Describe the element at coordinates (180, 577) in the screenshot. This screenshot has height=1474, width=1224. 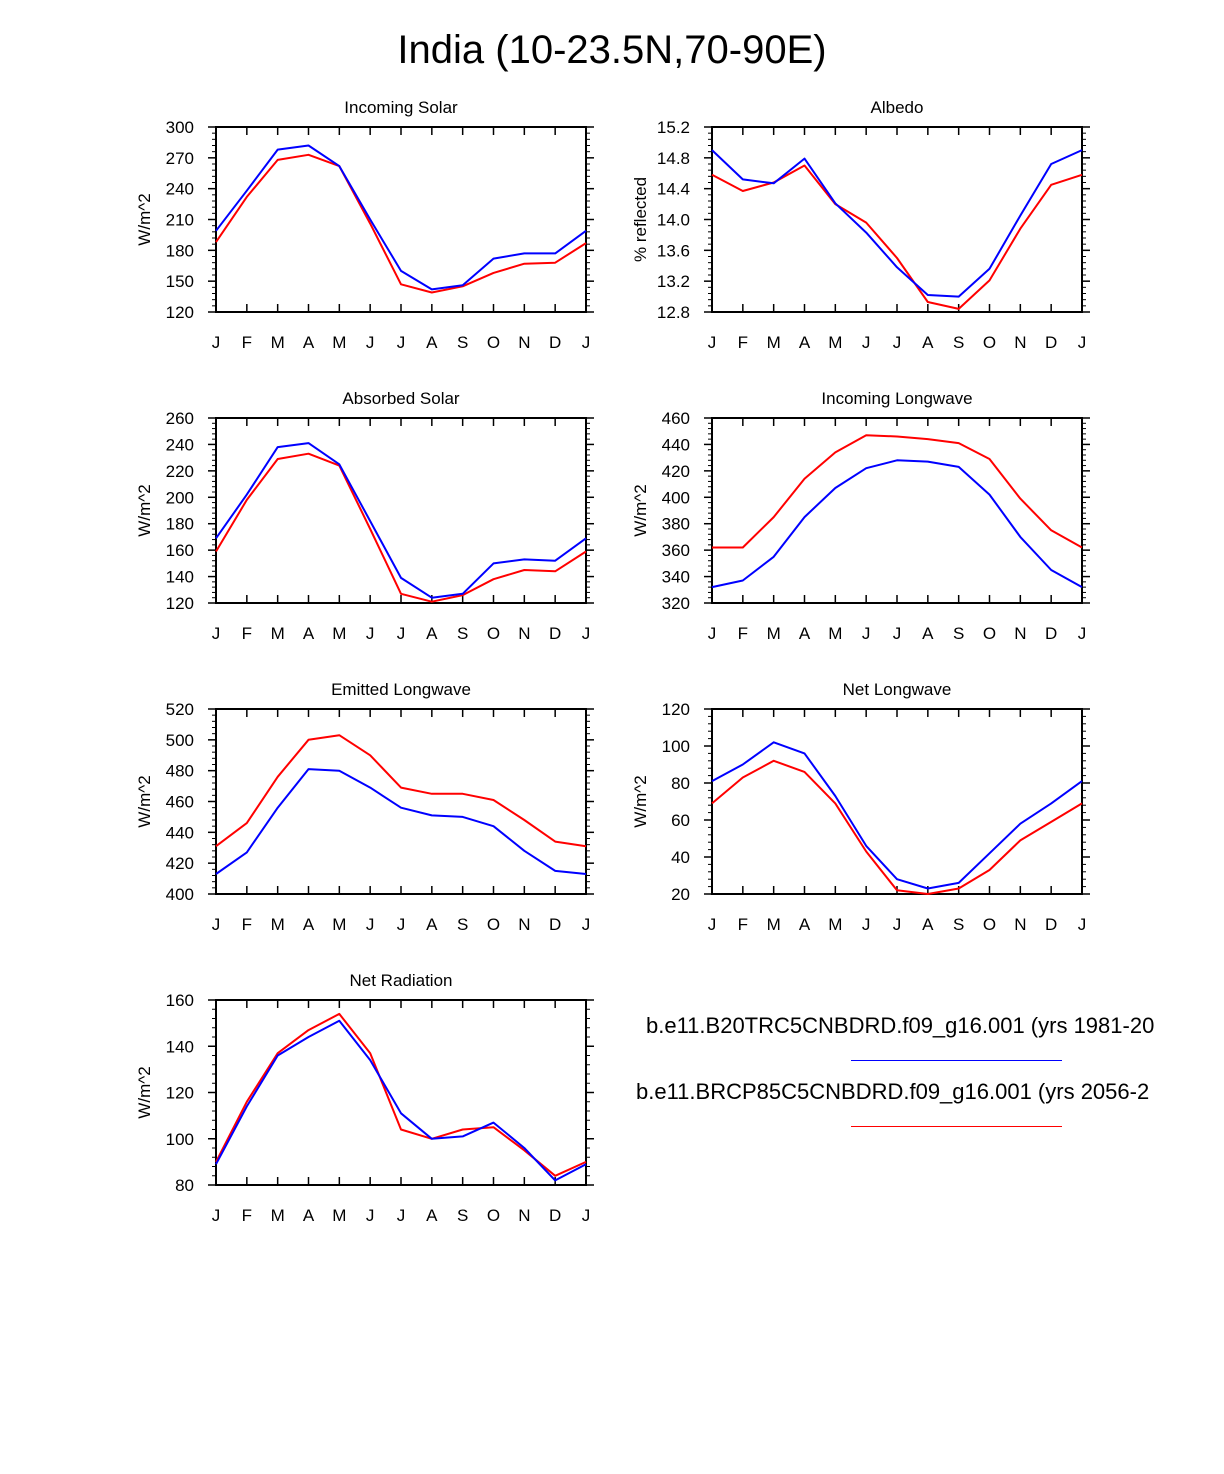
I see `y-tick-label: 140` at that location.